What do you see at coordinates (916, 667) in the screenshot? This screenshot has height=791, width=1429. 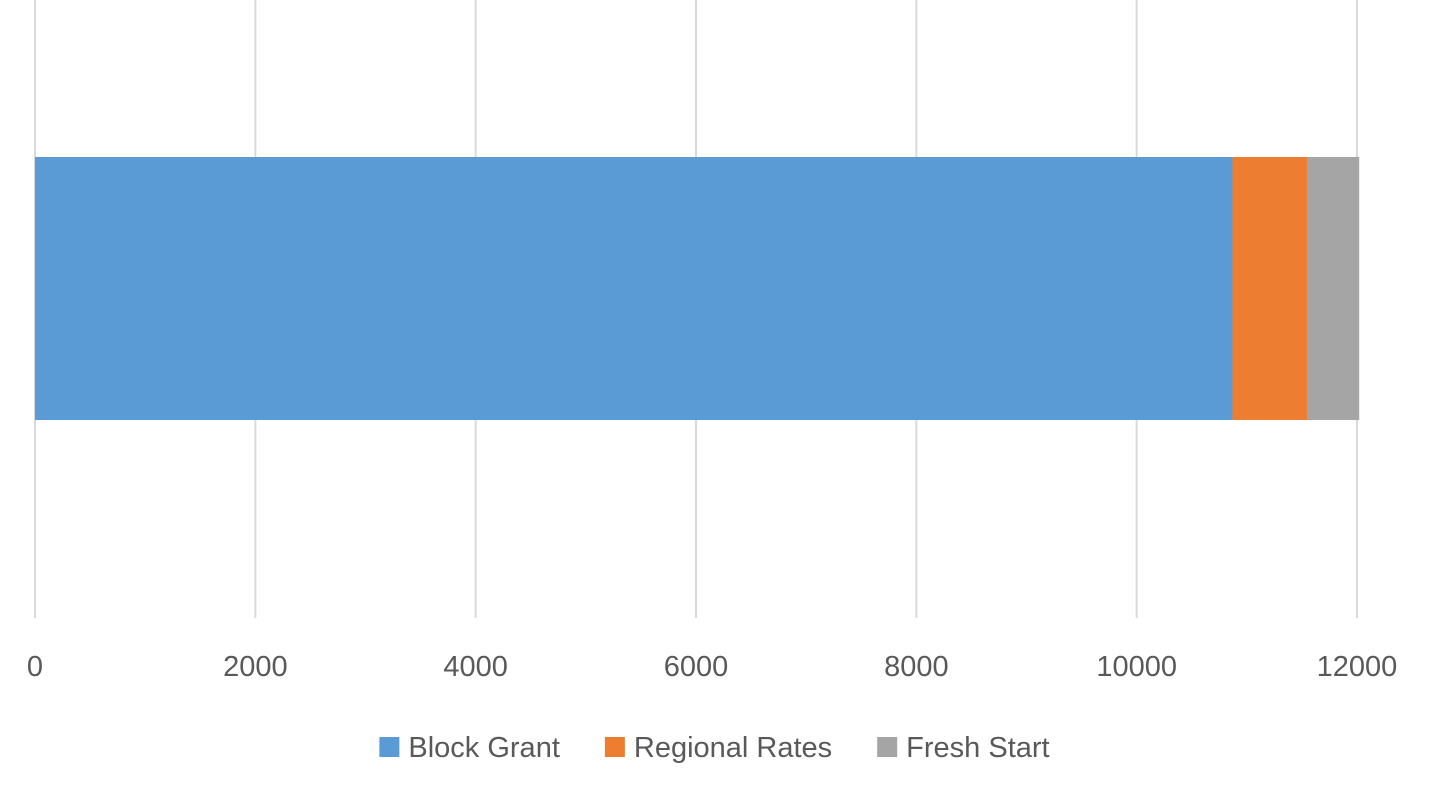 I see `x-tick-label: 8000` at bounding box center [916, 667].